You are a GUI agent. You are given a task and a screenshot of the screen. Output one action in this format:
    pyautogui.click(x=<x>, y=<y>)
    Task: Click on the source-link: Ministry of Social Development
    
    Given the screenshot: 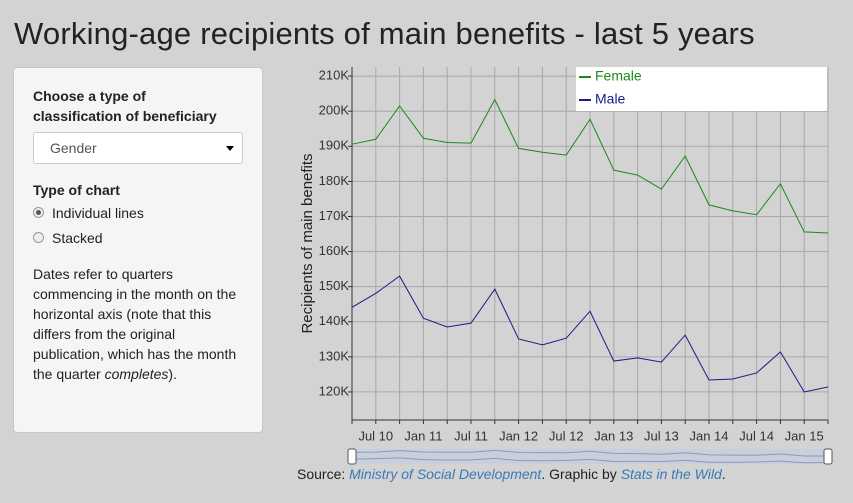 What is the action you would take?
    pyautogui.click(x=445, y=474)
    